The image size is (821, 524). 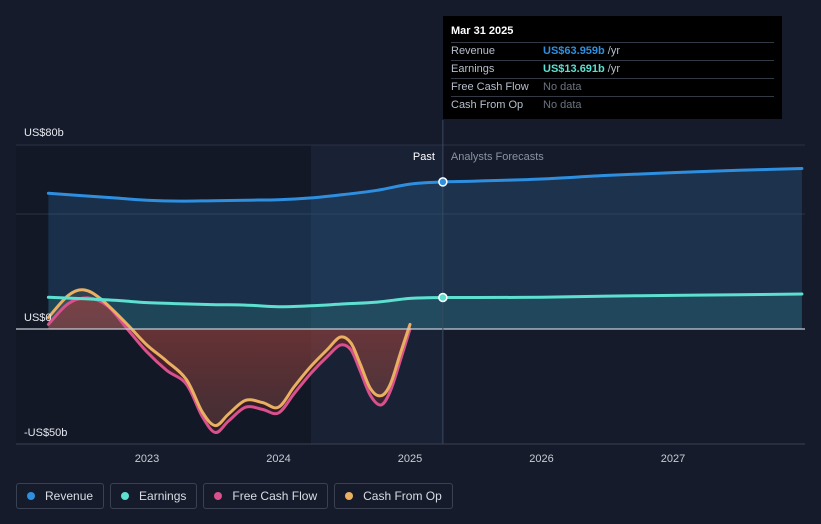 I want to click on legend-label: Cash From Op, so click(x=402, y=496).